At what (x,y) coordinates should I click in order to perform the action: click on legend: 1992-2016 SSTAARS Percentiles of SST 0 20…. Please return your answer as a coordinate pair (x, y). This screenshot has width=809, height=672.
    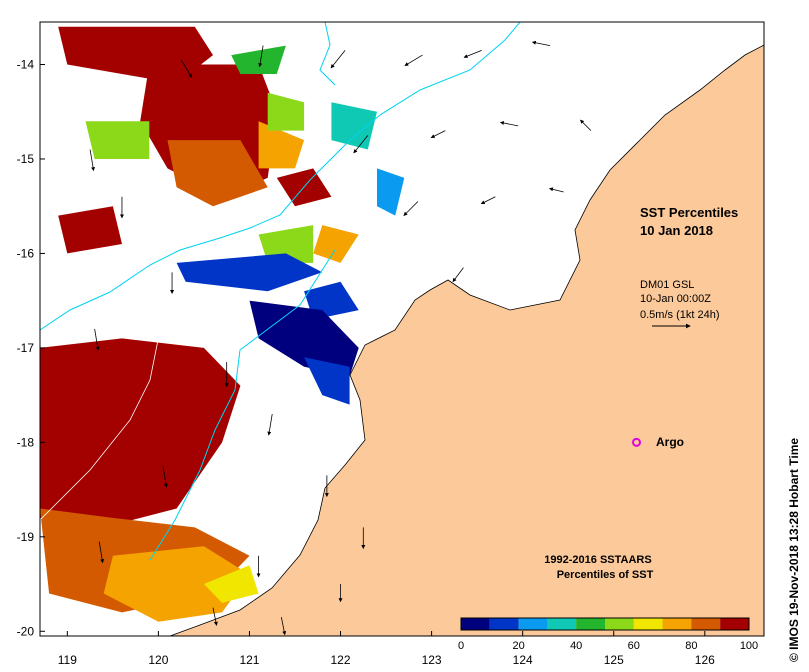
    Looking at the image, I should click on (608, 603).